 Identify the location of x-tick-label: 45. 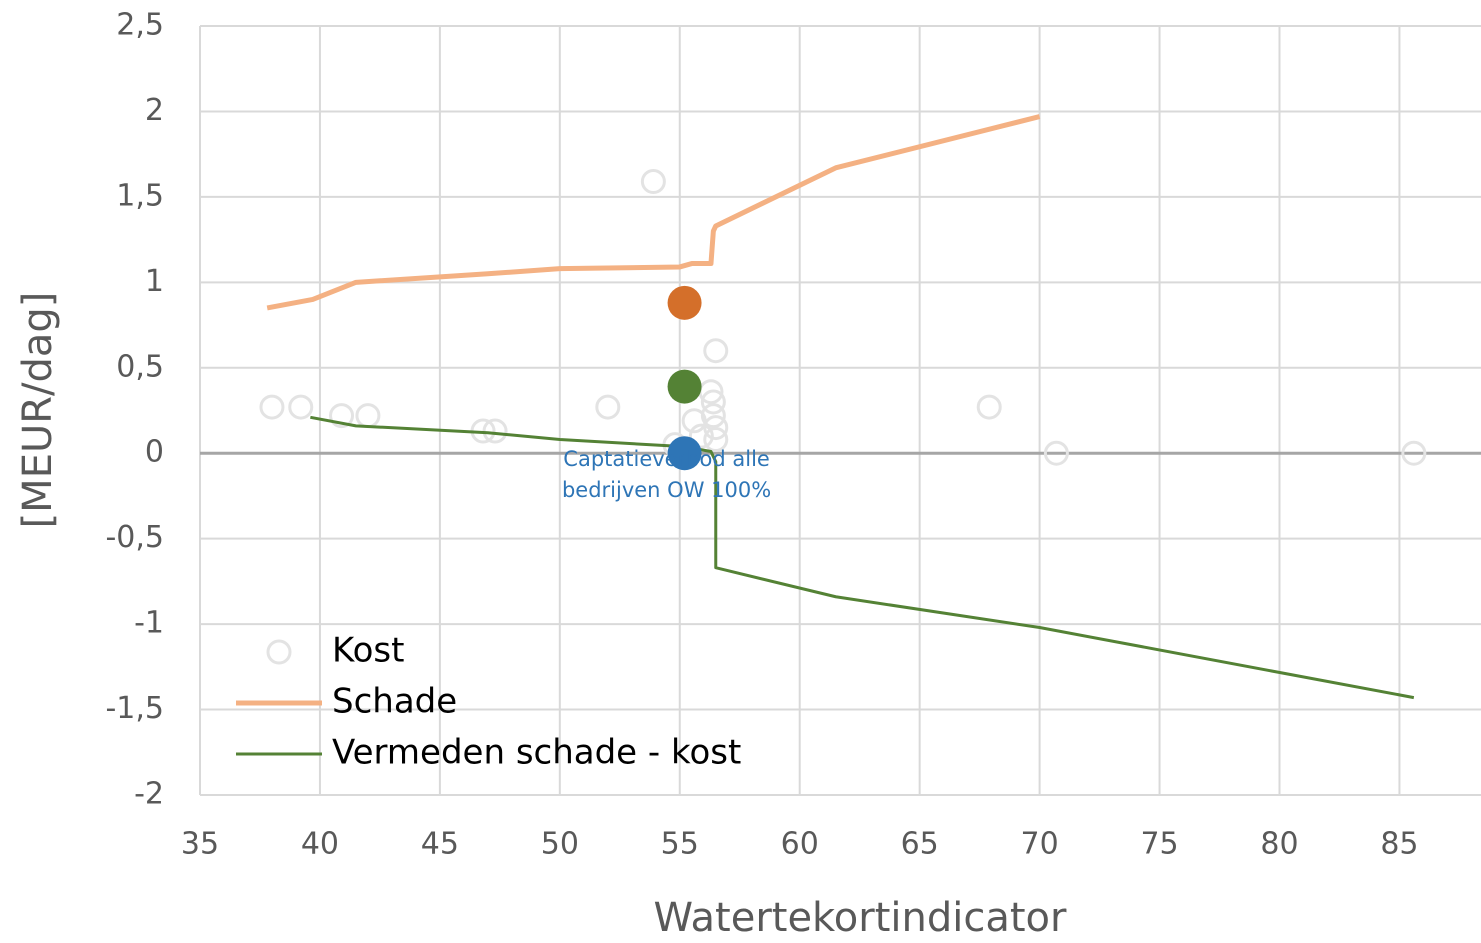
(440, 844).